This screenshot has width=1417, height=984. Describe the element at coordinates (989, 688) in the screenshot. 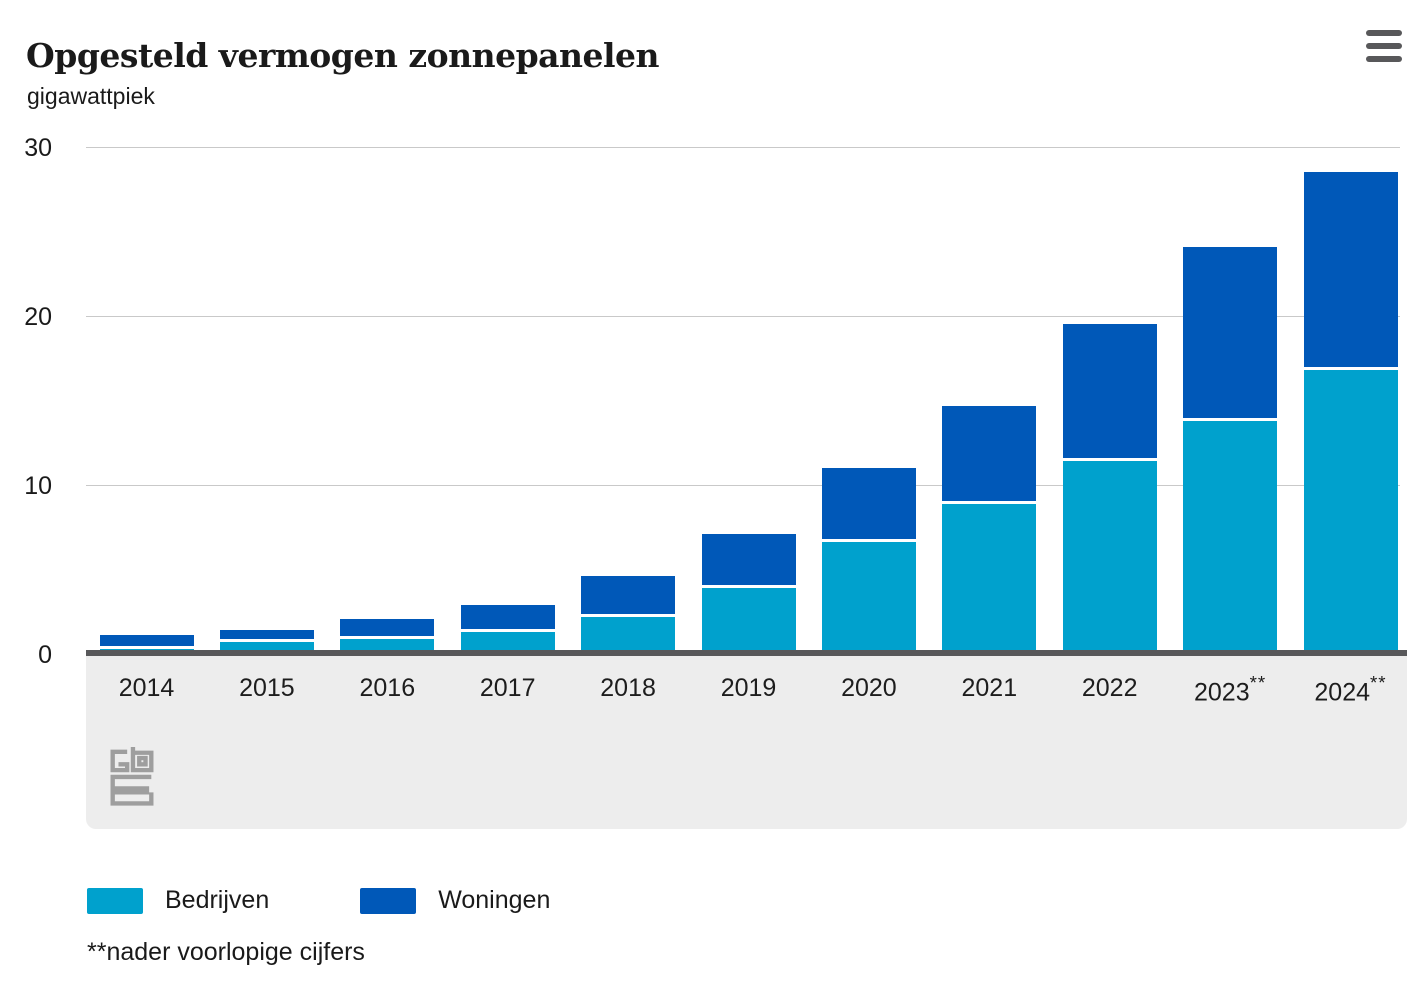

I see `x-axis-tick-label: 2021` at that location.